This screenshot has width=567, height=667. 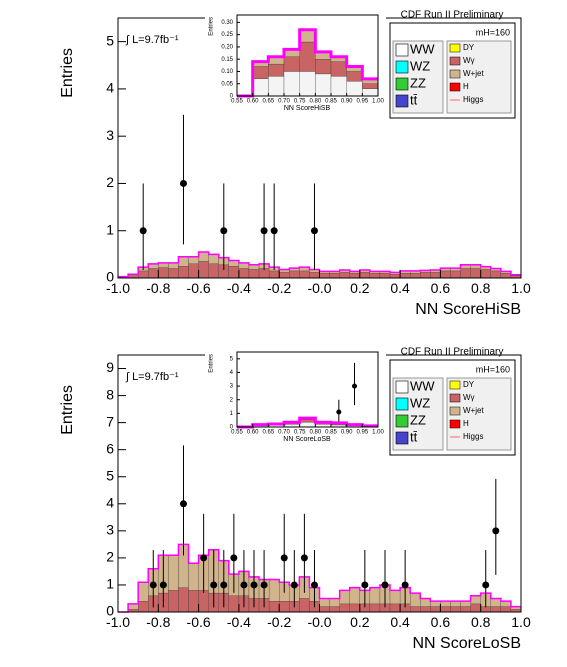 I want to click on legend-label: Wγ, so click(x=469, y=60).